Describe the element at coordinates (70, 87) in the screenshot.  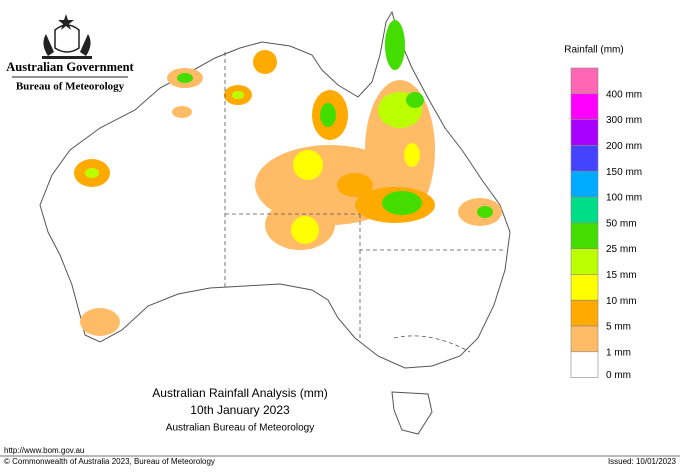
I see `bureau-name: Bureau of Meteorology` at that location.